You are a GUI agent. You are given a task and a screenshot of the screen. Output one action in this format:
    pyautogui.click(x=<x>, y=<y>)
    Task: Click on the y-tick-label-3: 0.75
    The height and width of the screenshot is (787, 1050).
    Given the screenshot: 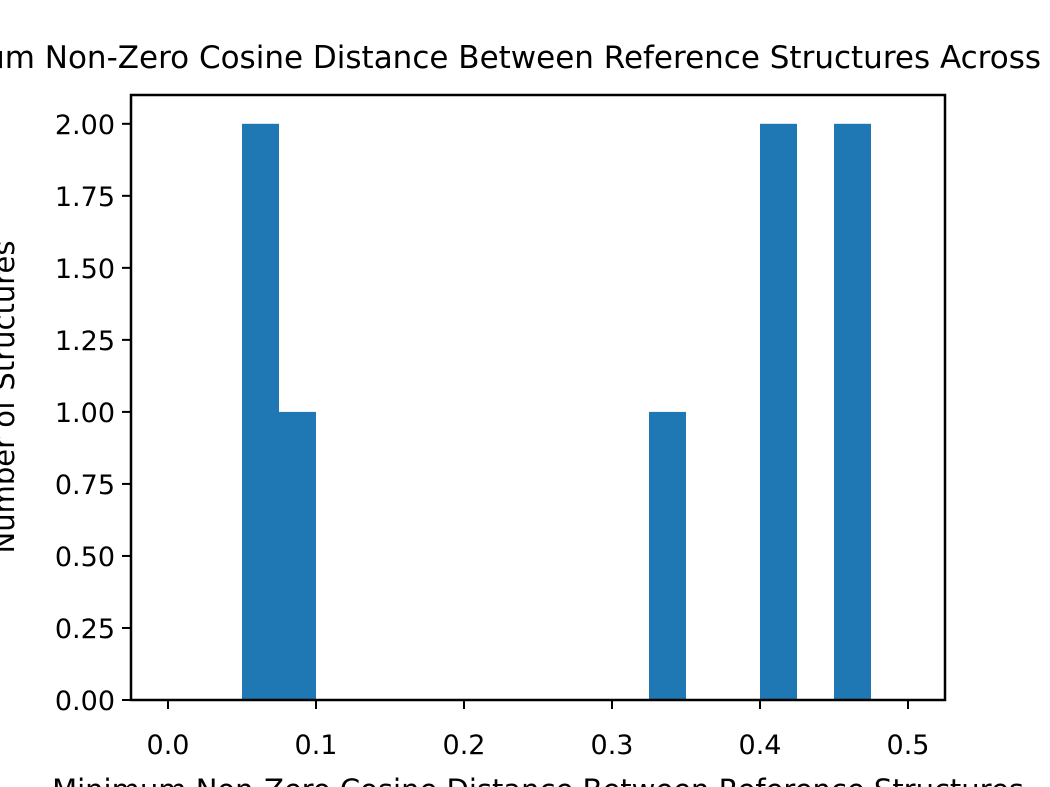 What is the action you would take?
    pyautogui.click(x=85, y=485)
    